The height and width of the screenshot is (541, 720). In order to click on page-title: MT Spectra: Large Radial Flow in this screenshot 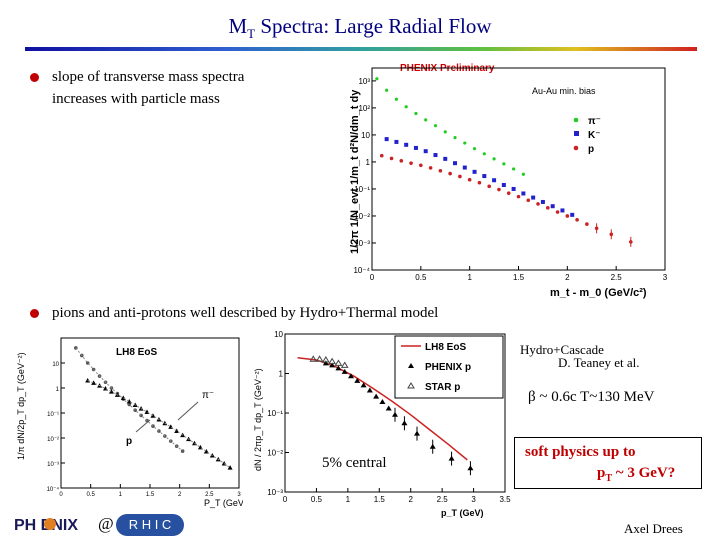, I will do `click(360, 28)`.